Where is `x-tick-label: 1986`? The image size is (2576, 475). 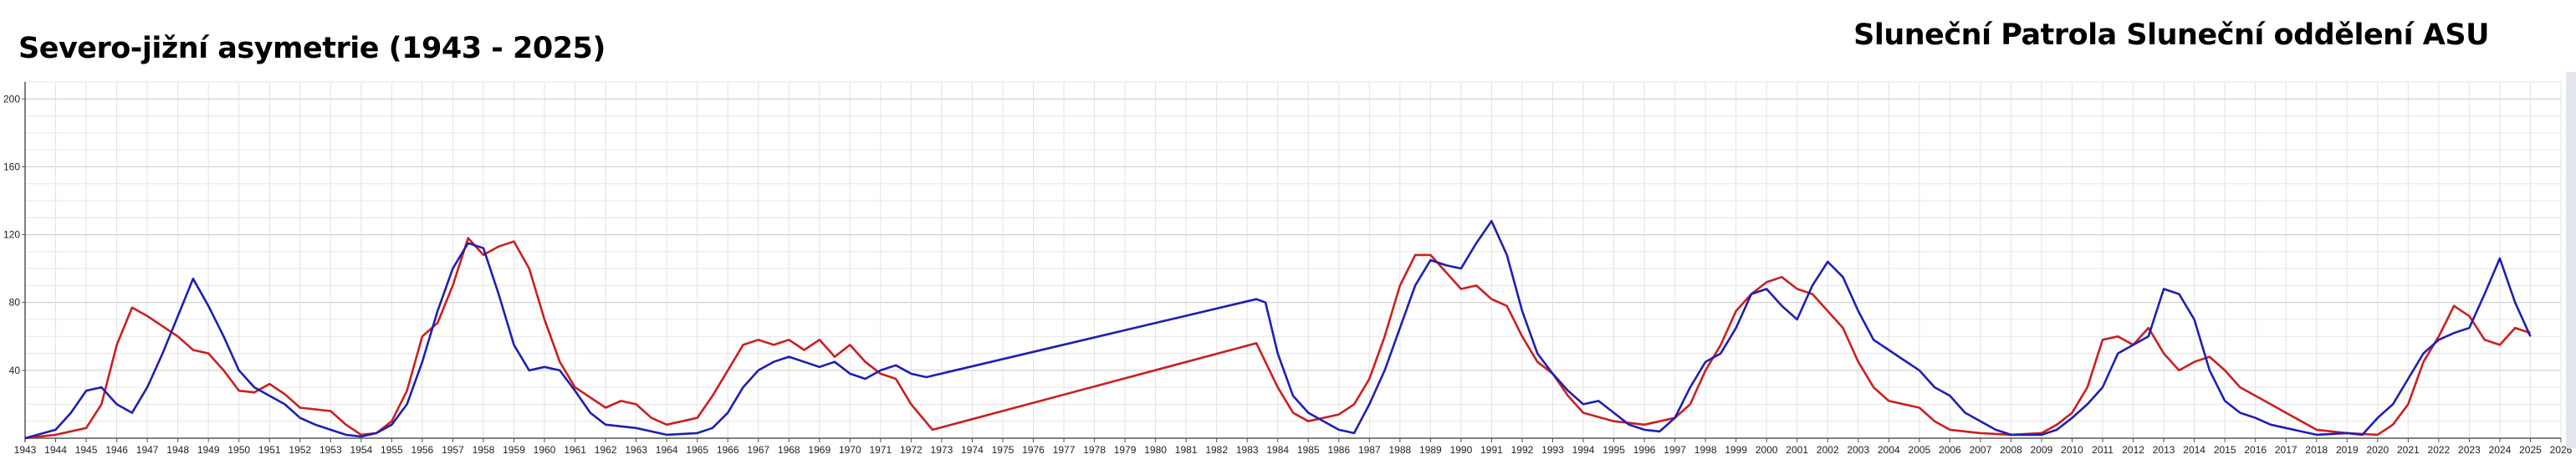 x-tick-label: 1986 is located at coordinates (1338, 450).